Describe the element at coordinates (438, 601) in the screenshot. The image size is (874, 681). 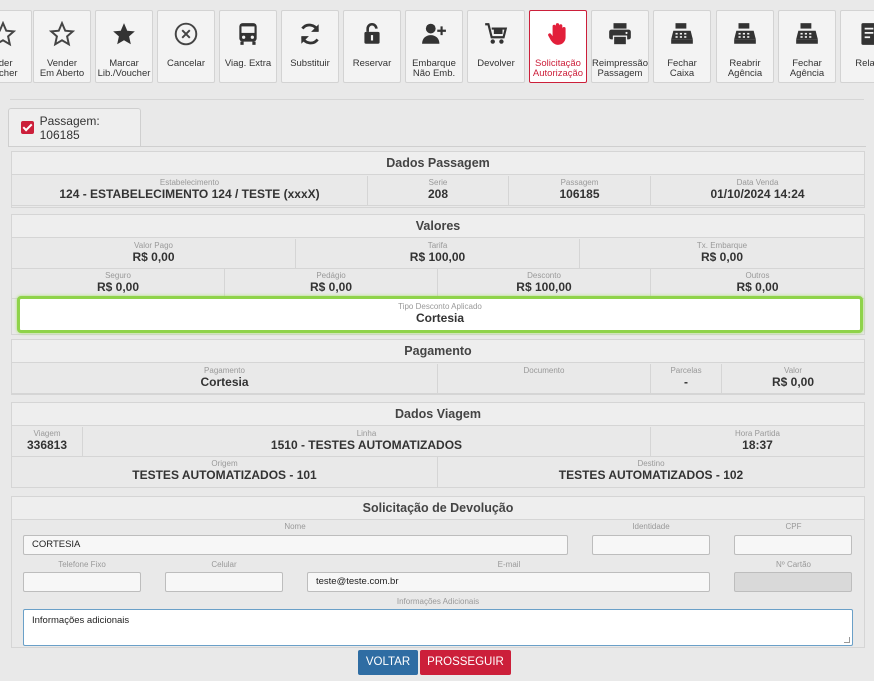
I see `info-adicionais-label: Informações Adicionais` at that location.